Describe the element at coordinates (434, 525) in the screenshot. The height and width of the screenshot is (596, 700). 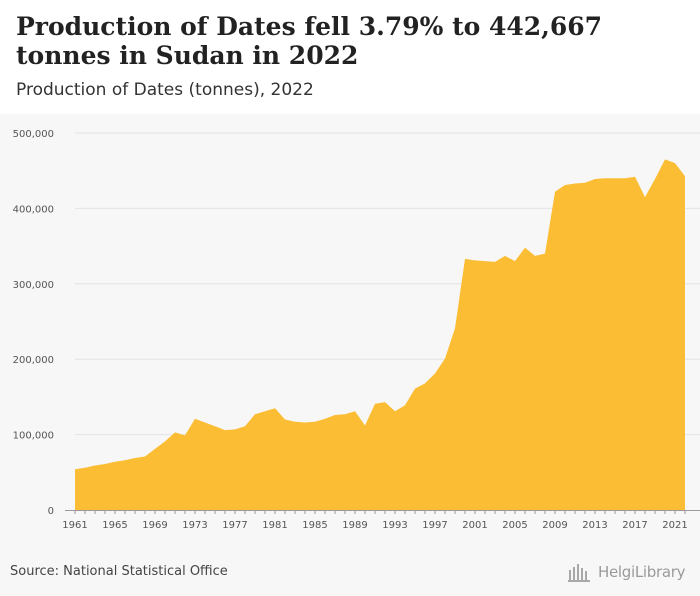
I see `x-tick-label: 1997` at that location.